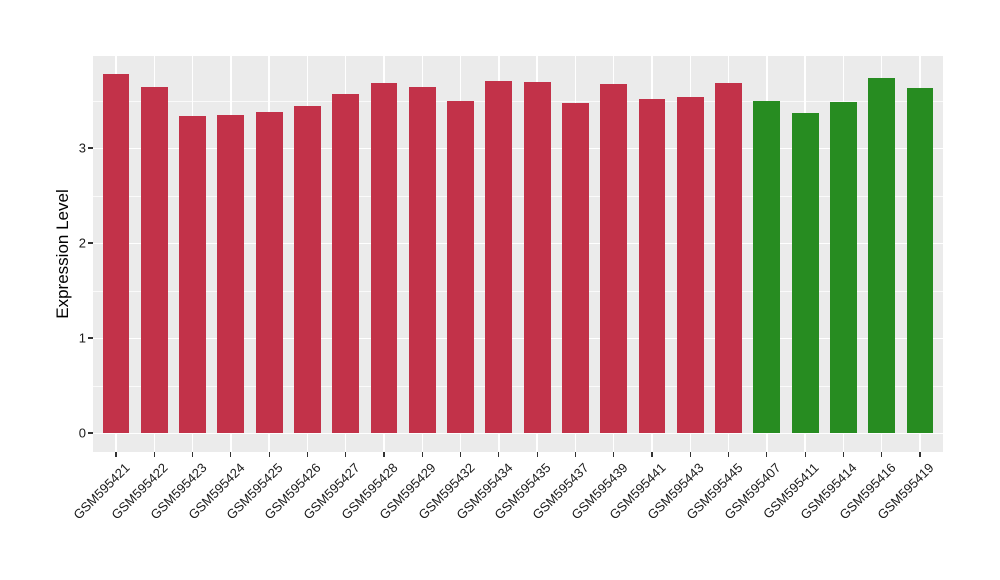 The width and height of the screenshot is (1000, 580). What do you see at coordinates (116, 253) in the screenshot?
I see `bar-GSM595421` at bounding box center [116, 253].